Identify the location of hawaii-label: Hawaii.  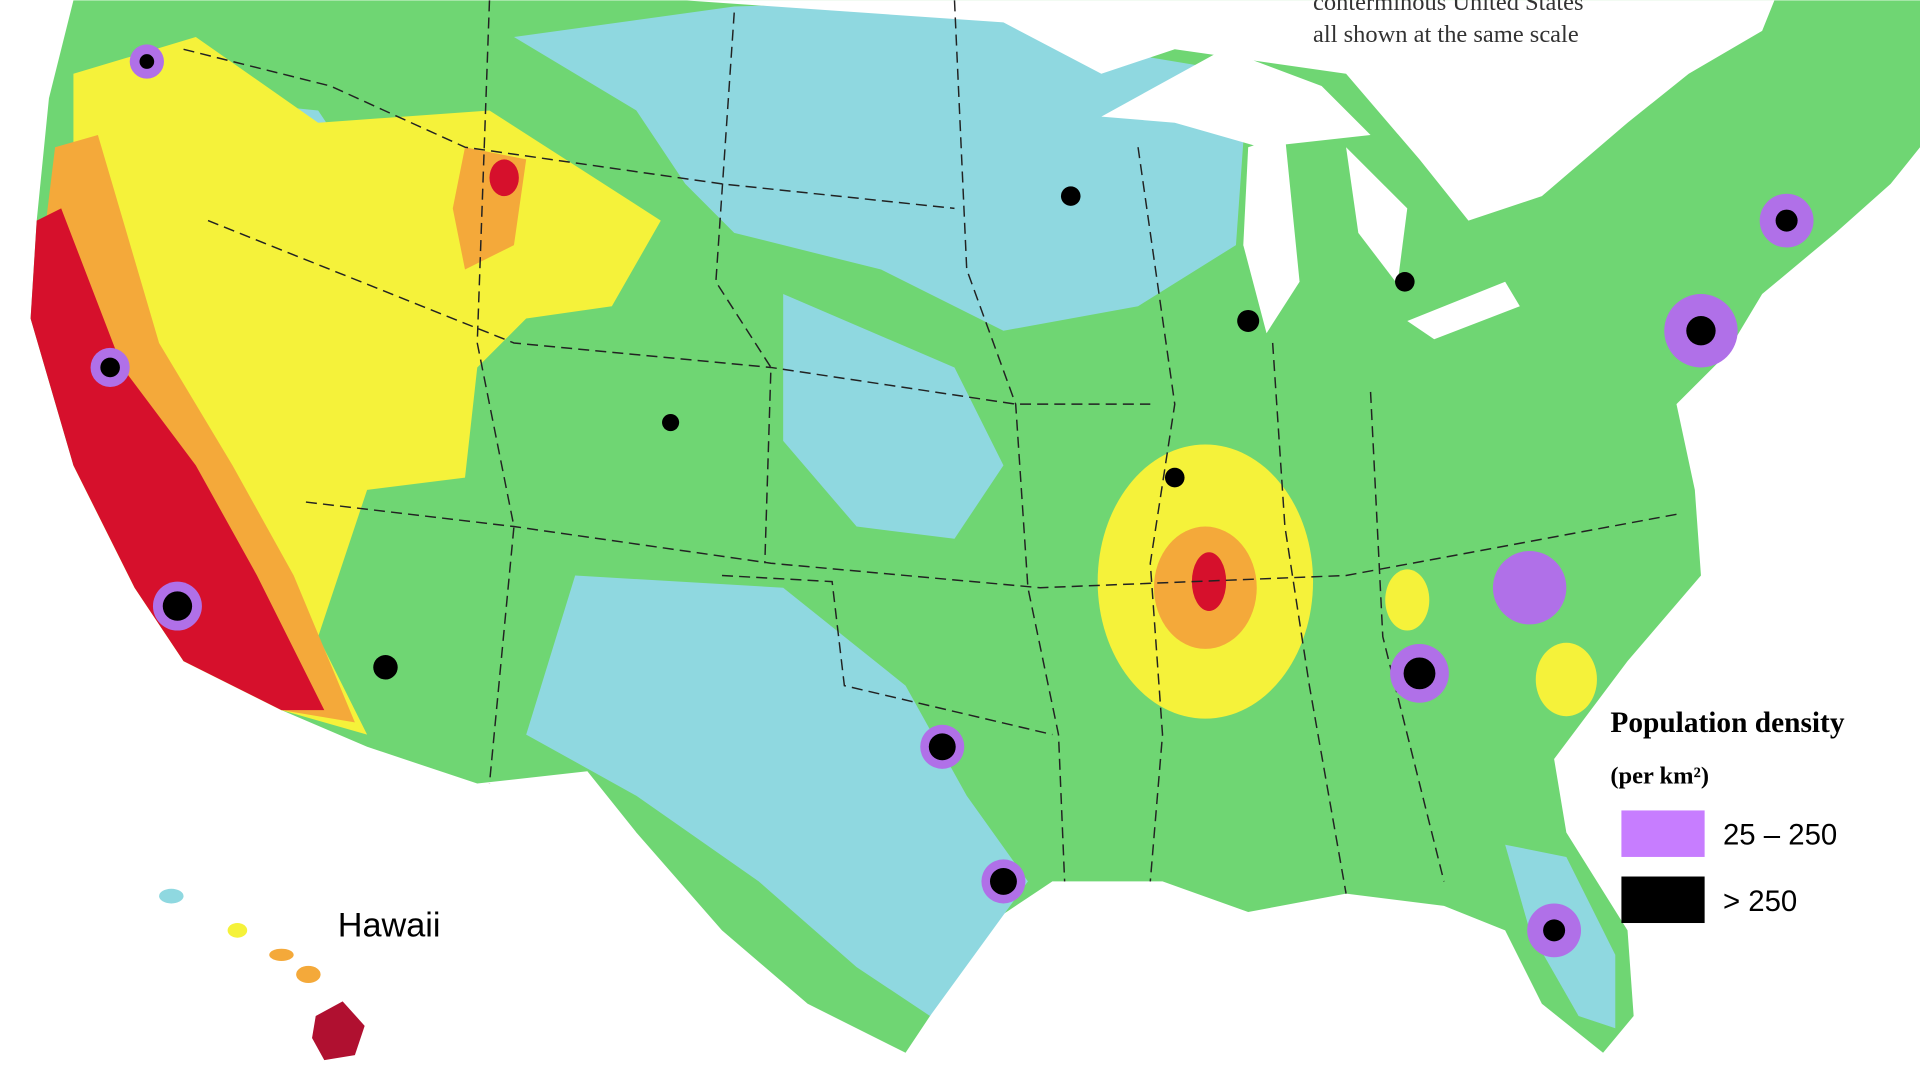
(389, 925).